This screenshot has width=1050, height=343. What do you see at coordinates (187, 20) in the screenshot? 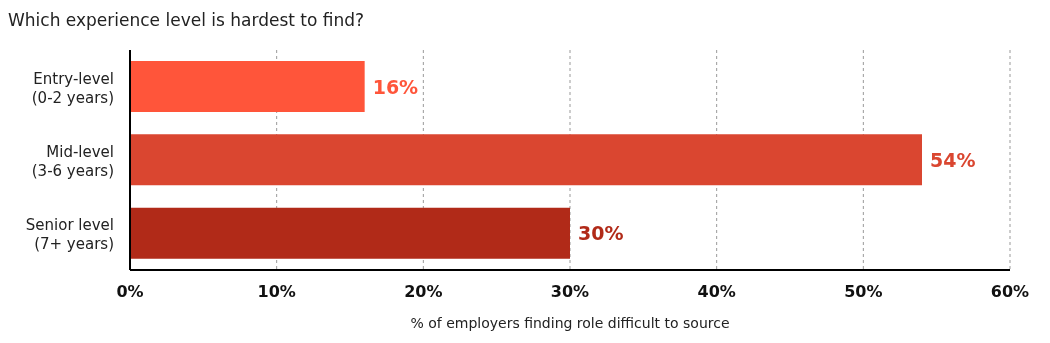
I see `chart-title: Which experience level is hardest to find?` at bounding box center [187, 20].